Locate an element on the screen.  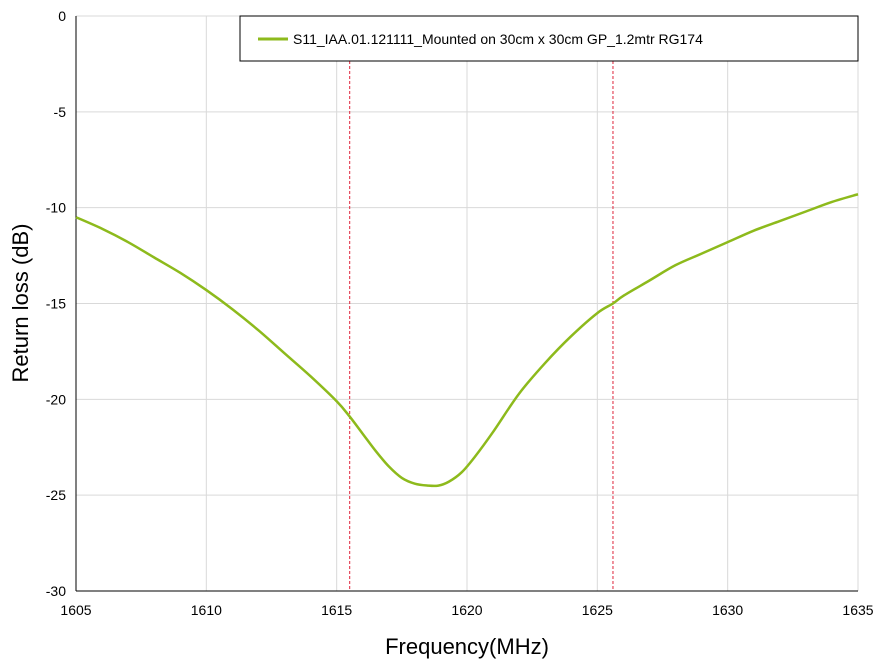
y-tick-label: 0 is located at coordinates (62, 16).